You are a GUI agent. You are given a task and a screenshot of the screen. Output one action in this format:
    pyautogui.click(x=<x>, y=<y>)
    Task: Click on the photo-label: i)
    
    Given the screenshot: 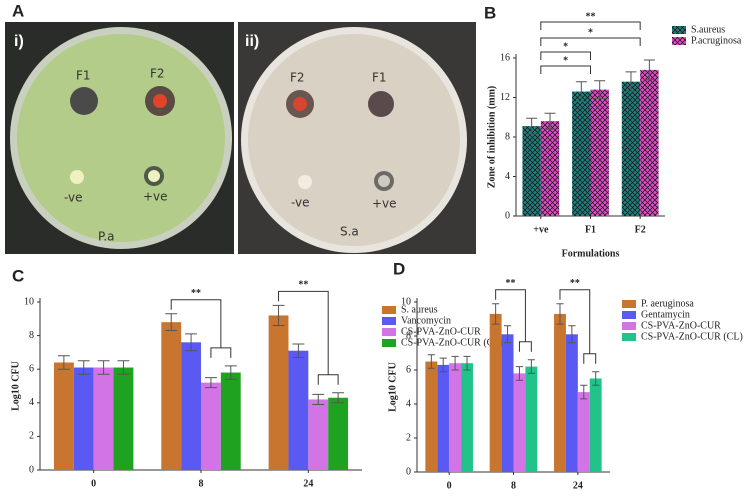 What is the action you would take?
    pyautogui.click(x=19, y=41)
    